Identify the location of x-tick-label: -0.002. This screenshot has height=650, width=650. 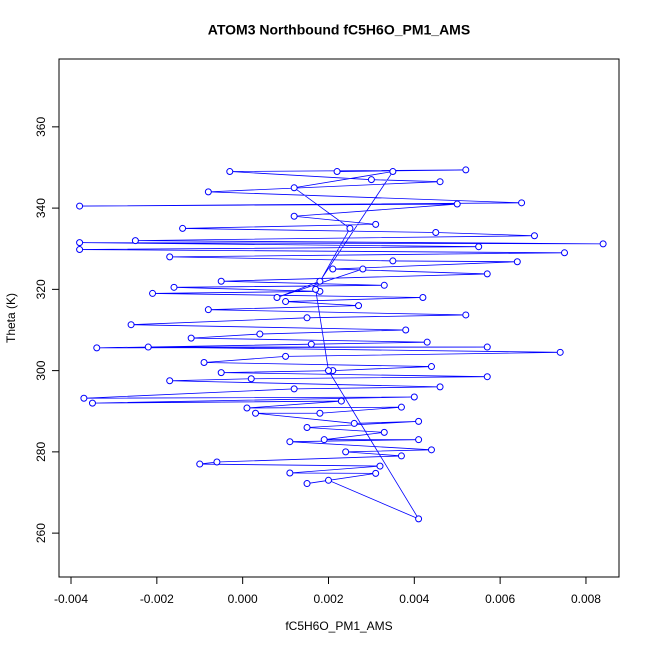
(157, 599).